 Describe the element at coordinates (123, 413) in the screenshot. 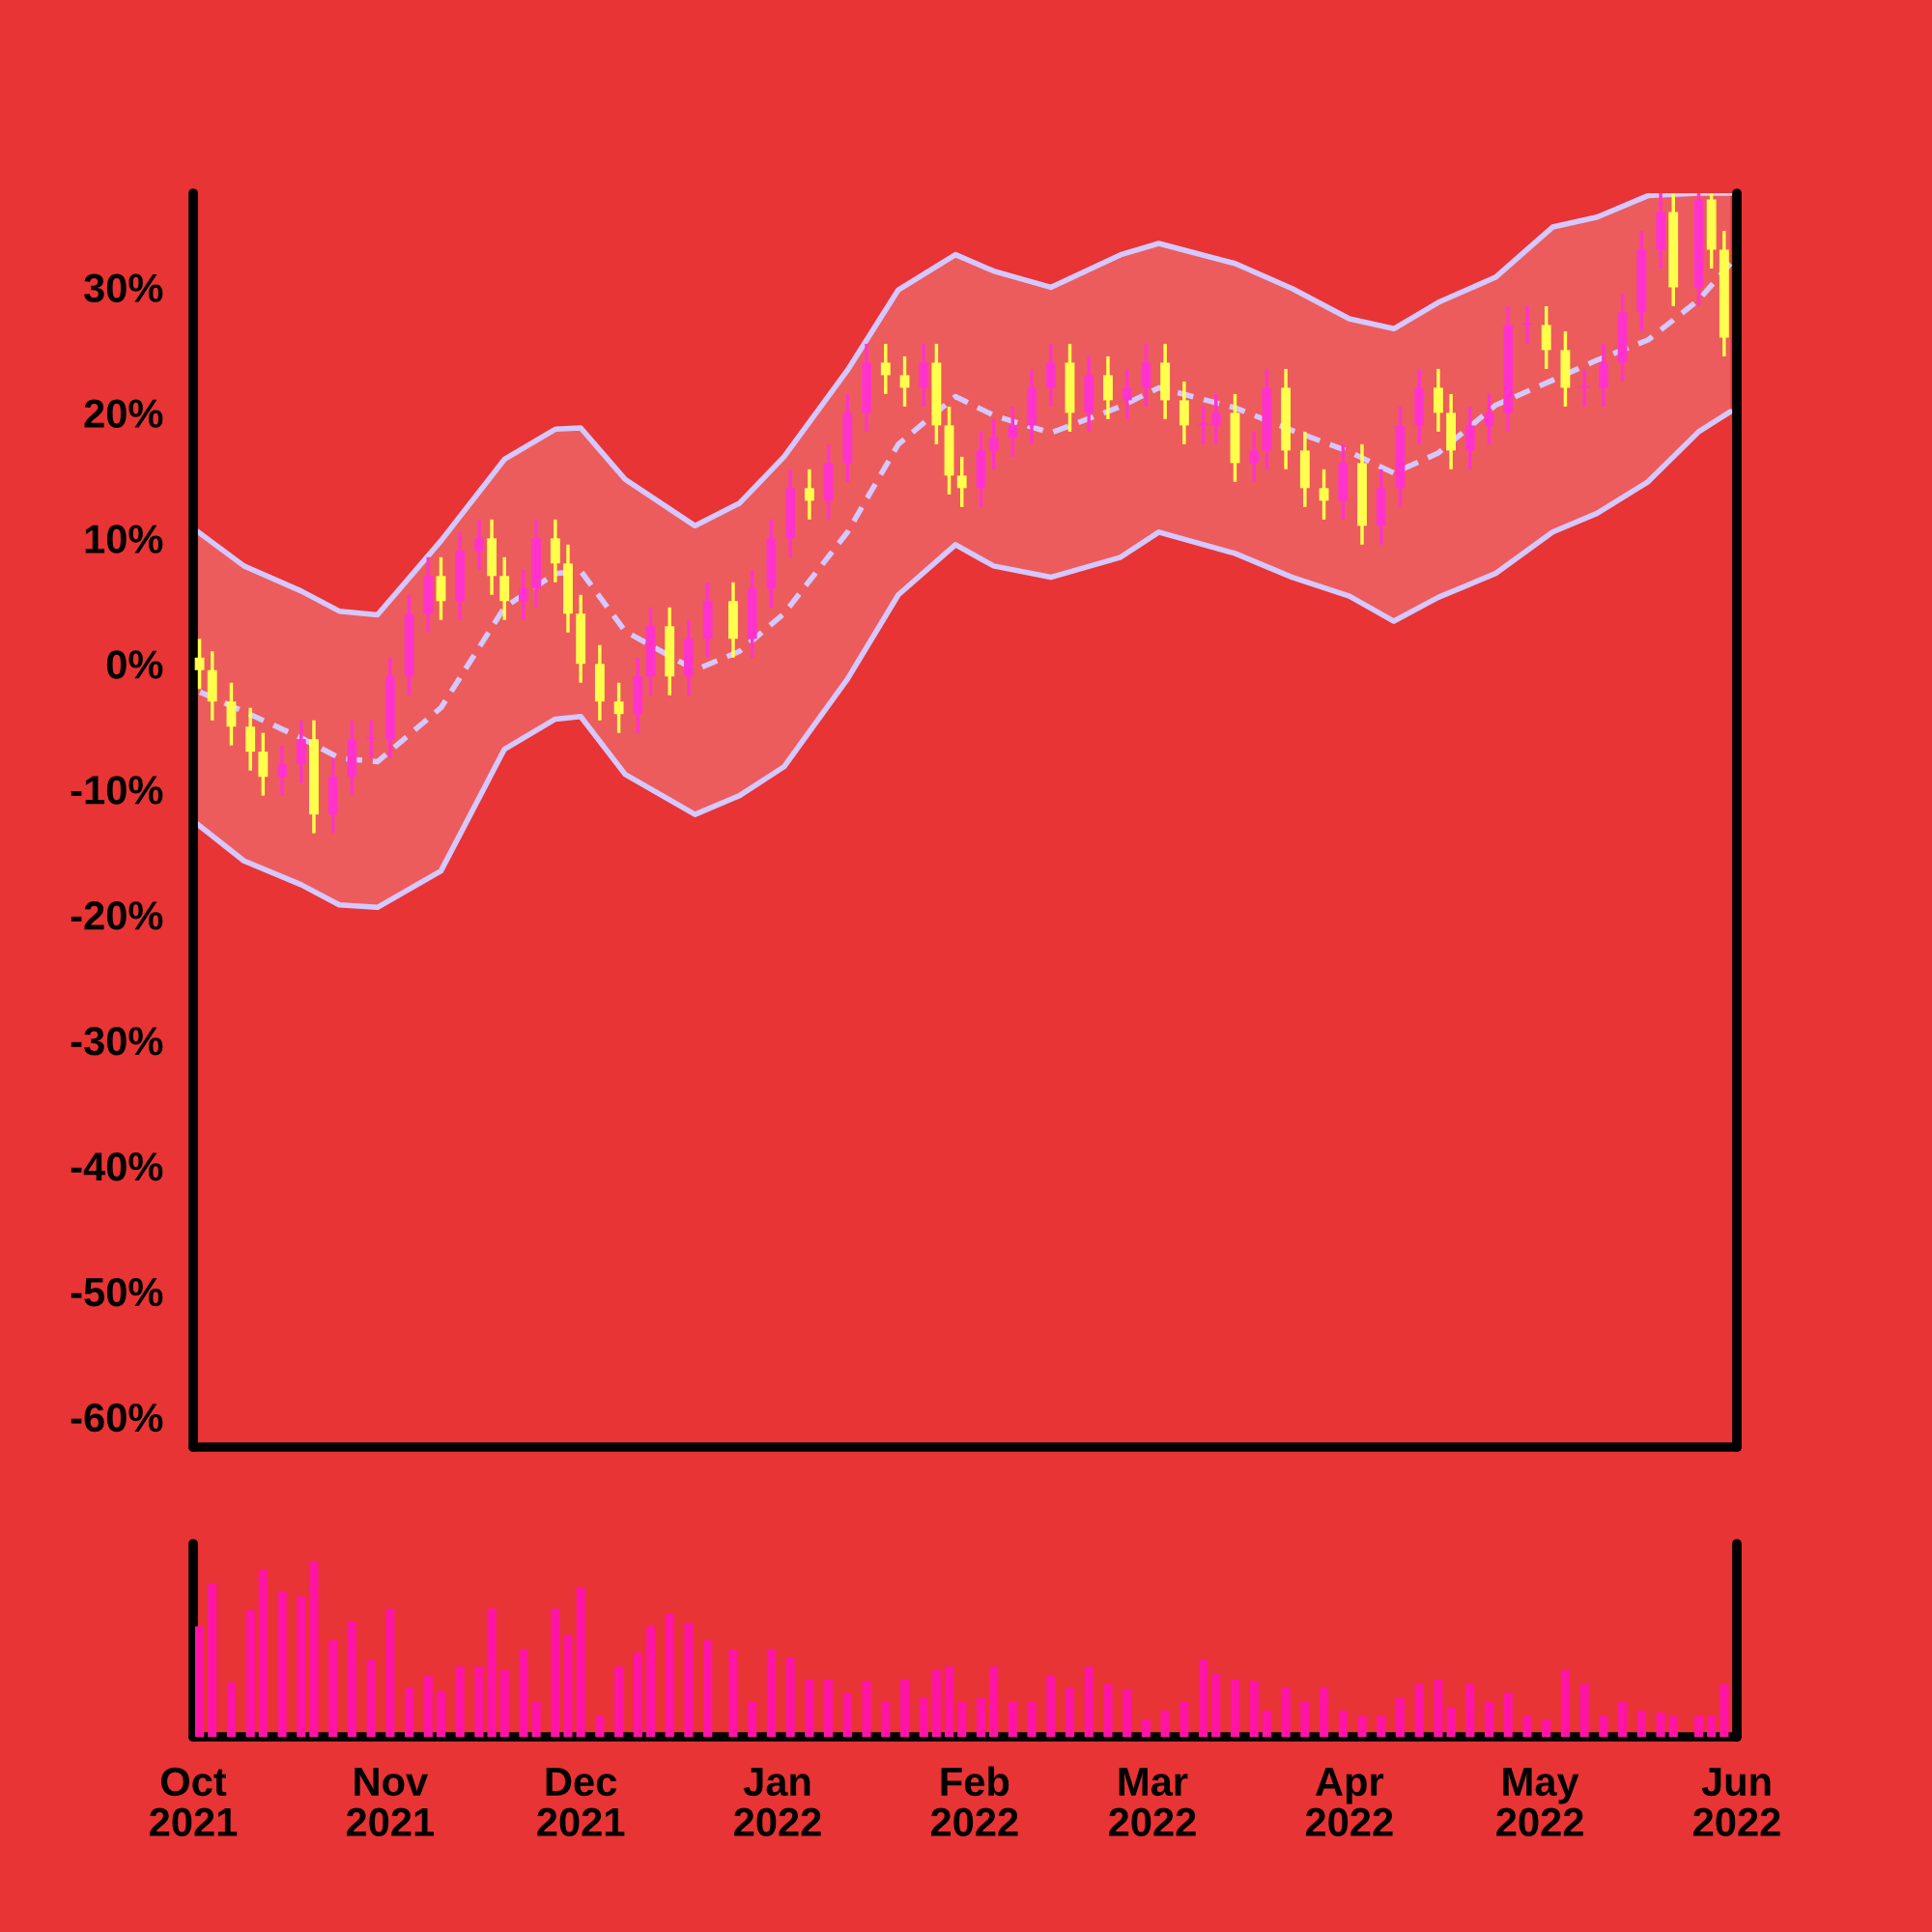

I see `y-tick-label: 20%` at that location.